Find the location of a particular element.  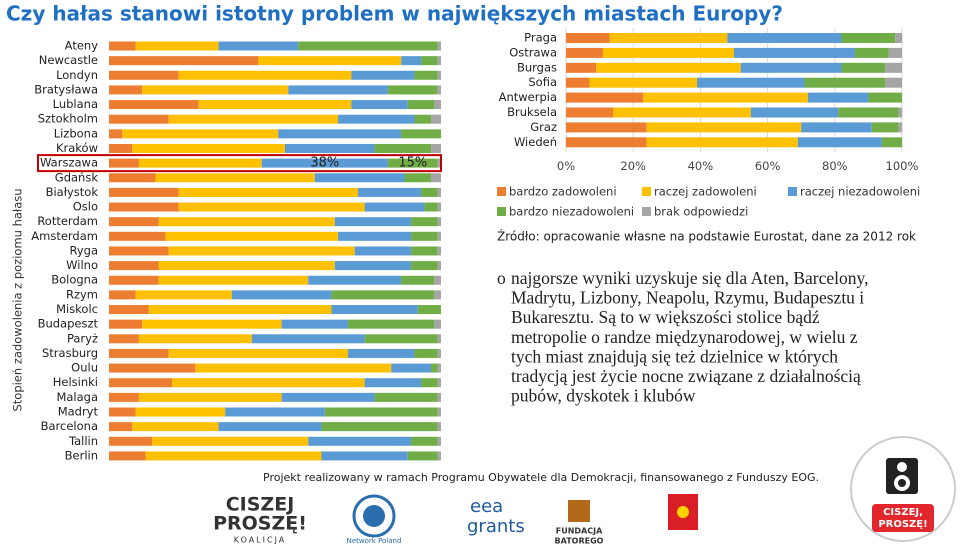

logo-ciszej: CISZEJ, PROSZĘ! is located at coordinates (903, 489).